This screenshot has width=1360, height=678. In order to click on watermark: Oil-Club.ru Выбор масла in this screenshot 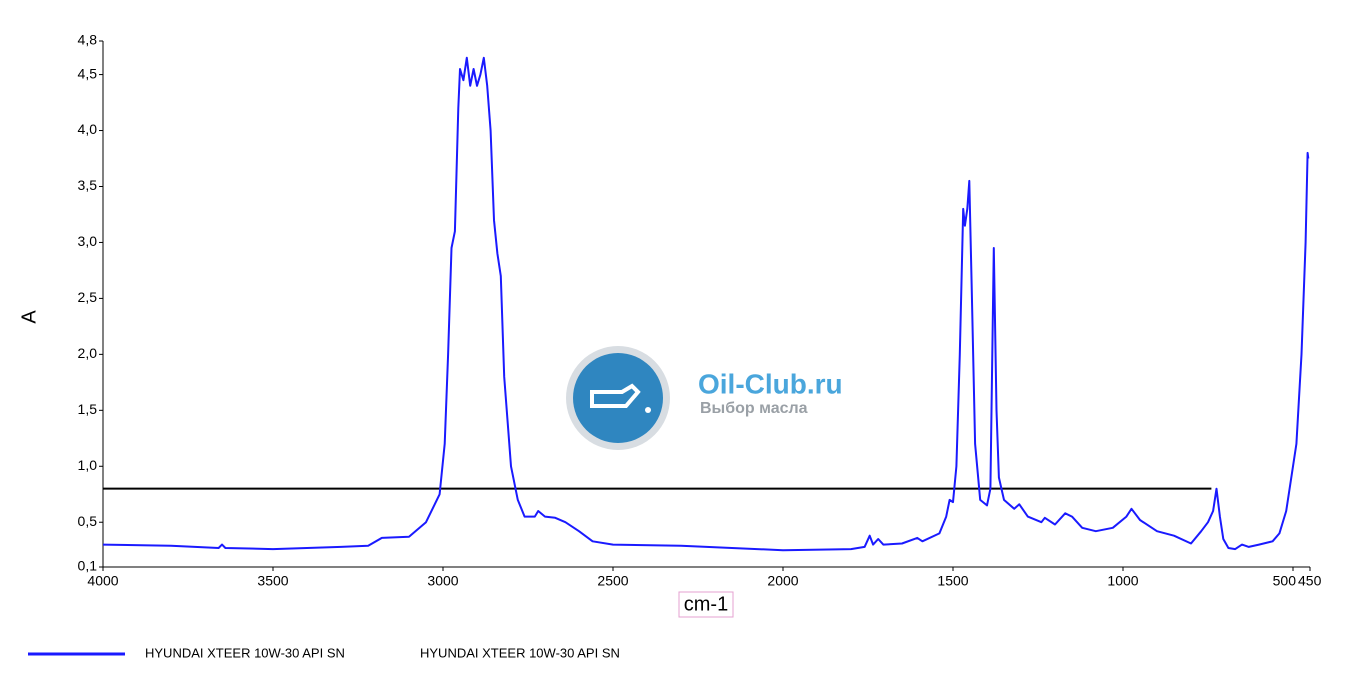, I will do `click(704, 398)`.